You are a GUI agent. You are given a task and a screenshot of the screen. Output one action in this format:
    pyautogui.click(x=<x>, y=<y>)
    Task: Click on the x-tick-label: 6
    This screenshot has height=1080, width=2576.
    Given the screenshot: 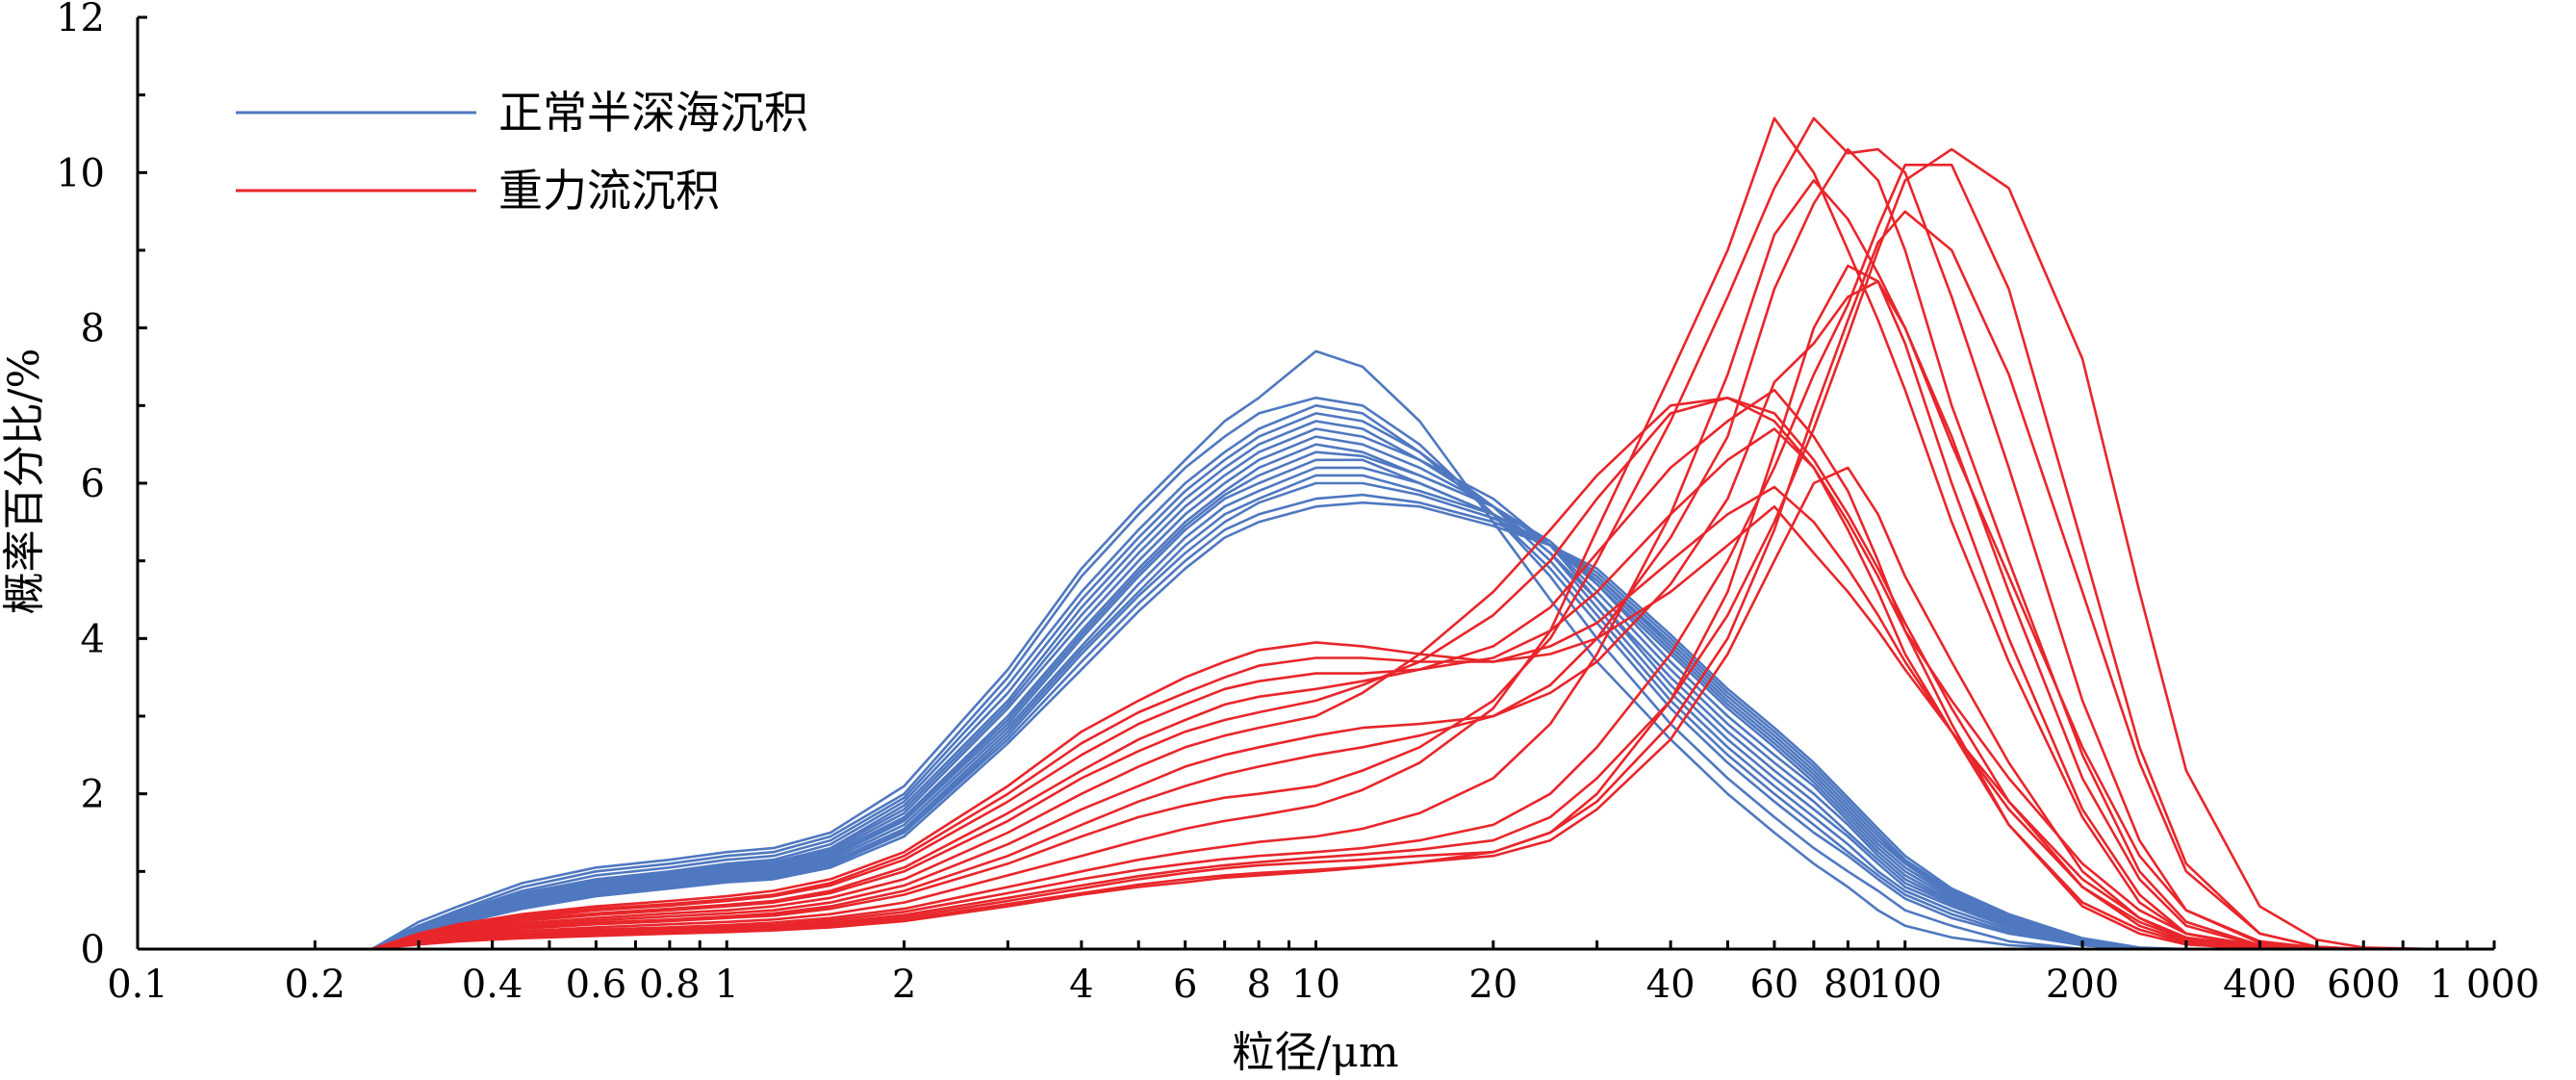 What is the action you would take?
    pyautogui.click(x=1185, y=985)
    